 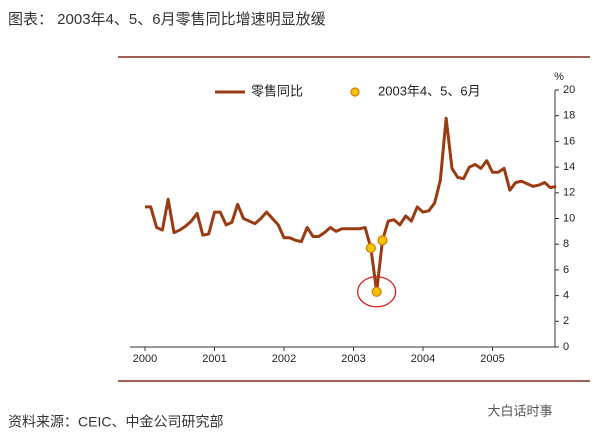 I want to click on y-tick-label: 12, so click(x=569, y=193).